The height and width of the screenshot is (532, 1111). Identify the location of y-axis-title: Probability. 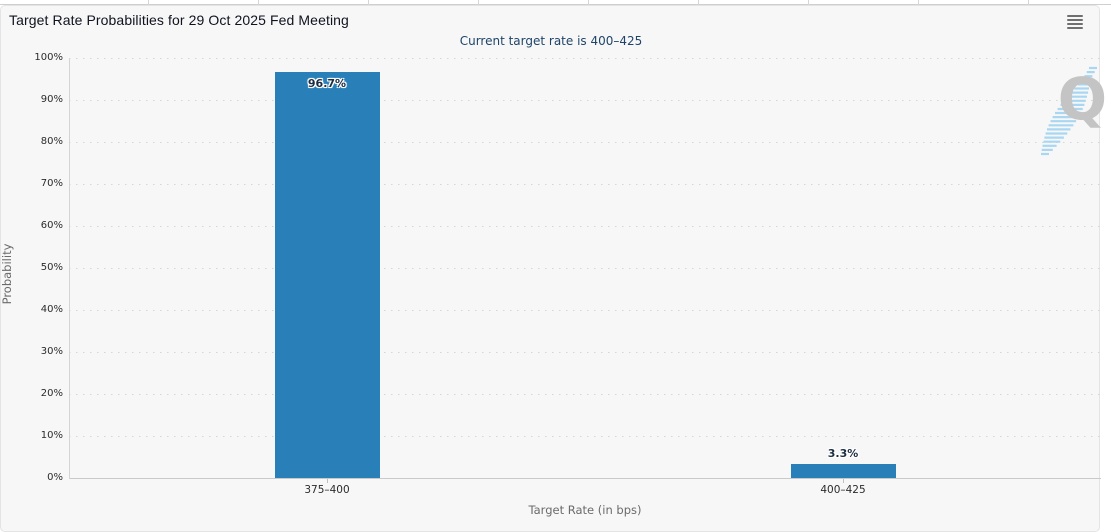
(7, 274).